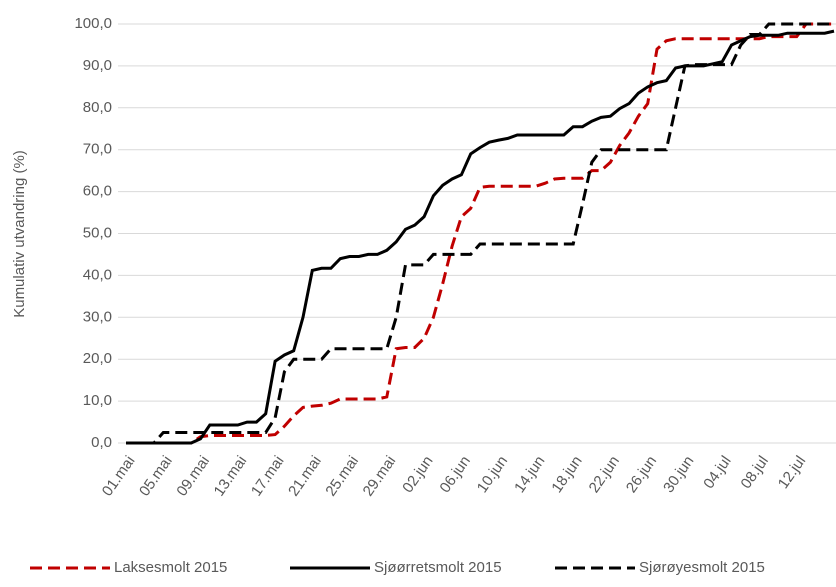 The width and height of the screenshot is (836, 587). I want to click on x-tick-label: 06.jun, so click(455, 474).